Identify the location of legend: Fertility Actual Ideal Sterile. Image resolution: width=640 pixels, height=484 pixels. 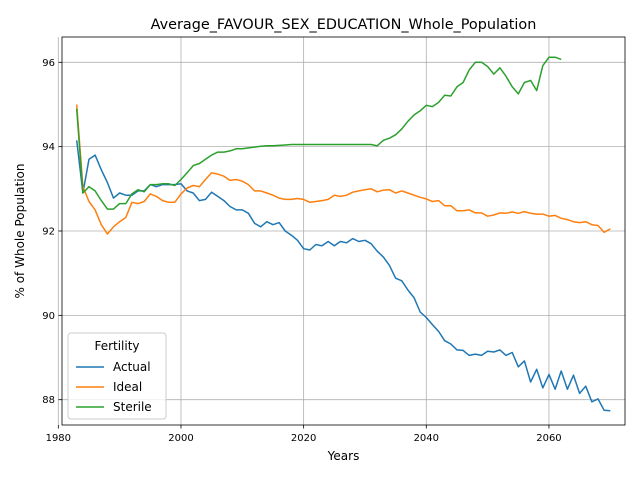
(117, 376).